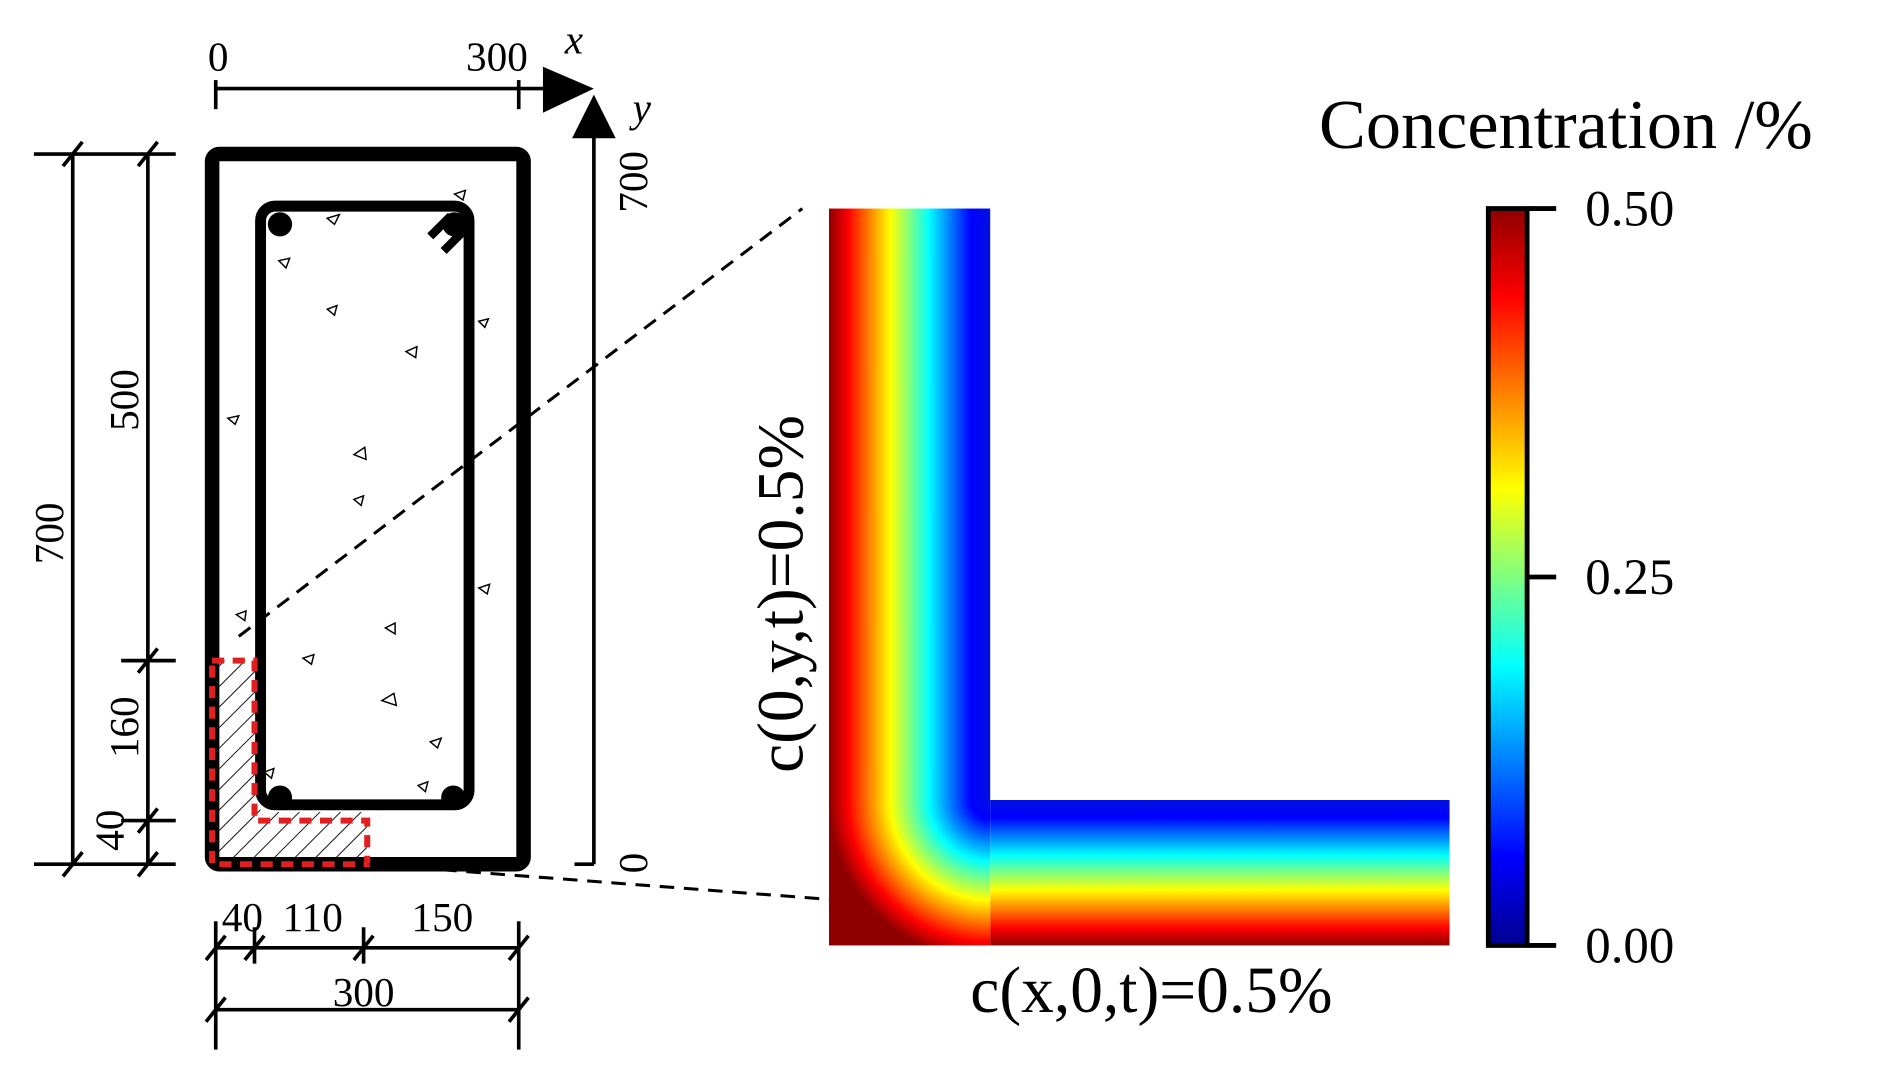 The width and height of the screenshot is (1881, 1074). What do you see at coordinates (497, 56) in the screenshot?
I see `x-tick: 300` at bounding box center [497, 56].